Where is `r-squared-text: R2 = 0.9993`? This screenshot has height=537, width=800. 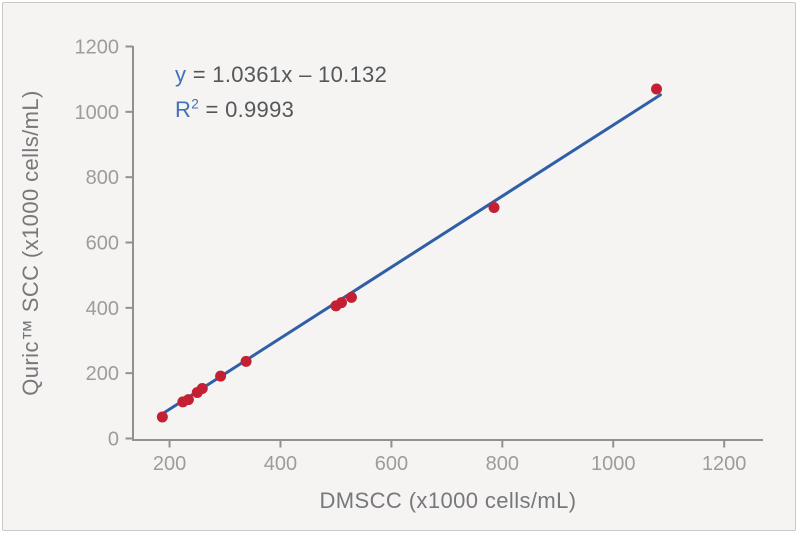
r-squared-text: R2 = 0.9993 is located at coordinates (281, 109).